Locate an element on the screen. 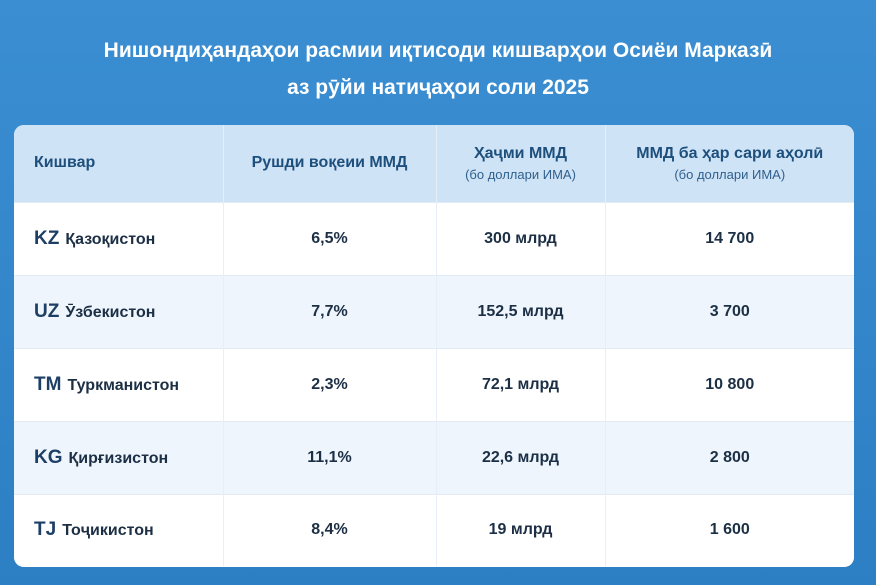 The image size is (876, 585). country-cell: TM Туркманистон is located at coordinates (119, 384).